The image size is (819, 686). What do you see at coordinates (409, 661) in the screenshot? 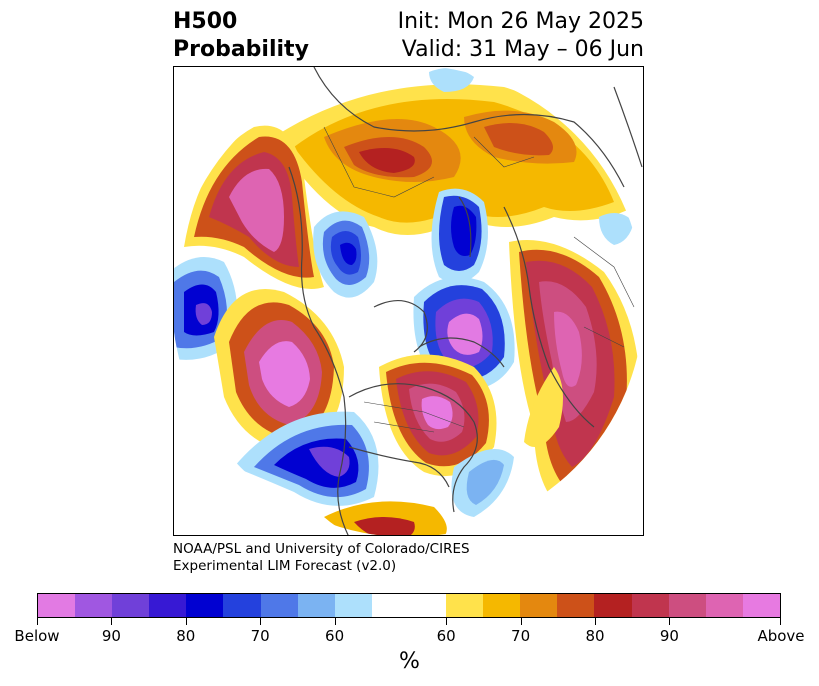
I see `colorbar-unit-label: %` at bounding box center [409, 661].